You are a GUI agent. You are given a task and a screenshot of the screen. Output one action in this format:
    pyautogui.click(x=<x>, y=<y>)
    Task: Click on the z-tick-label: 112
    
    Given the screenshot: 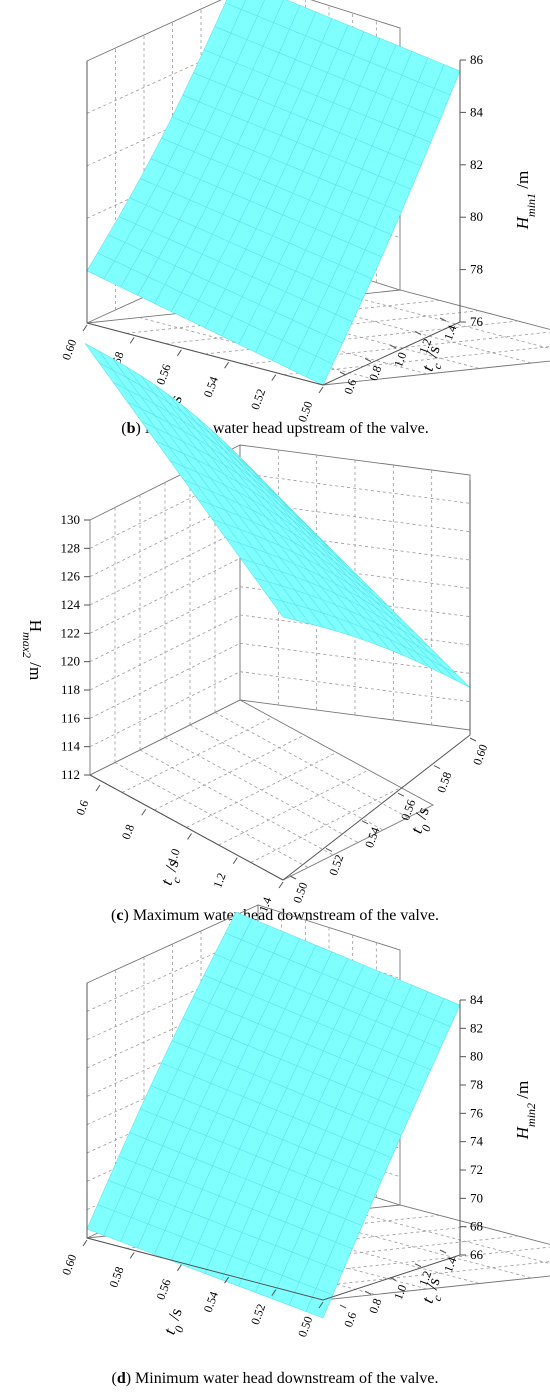 What is the action you would take?
    pyautogui.click(x=70, y=774)
    